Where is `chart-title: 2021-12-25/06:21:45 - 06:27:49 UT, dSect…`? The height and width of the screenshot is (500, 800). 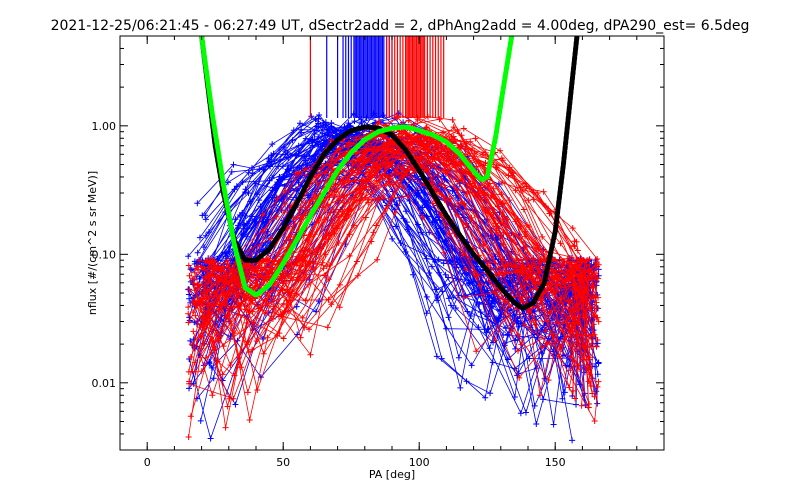
chart-title: 2021-12-25/06:21:45 - 06:27:49 UT, dSect… is located at coordinates (400, 26).